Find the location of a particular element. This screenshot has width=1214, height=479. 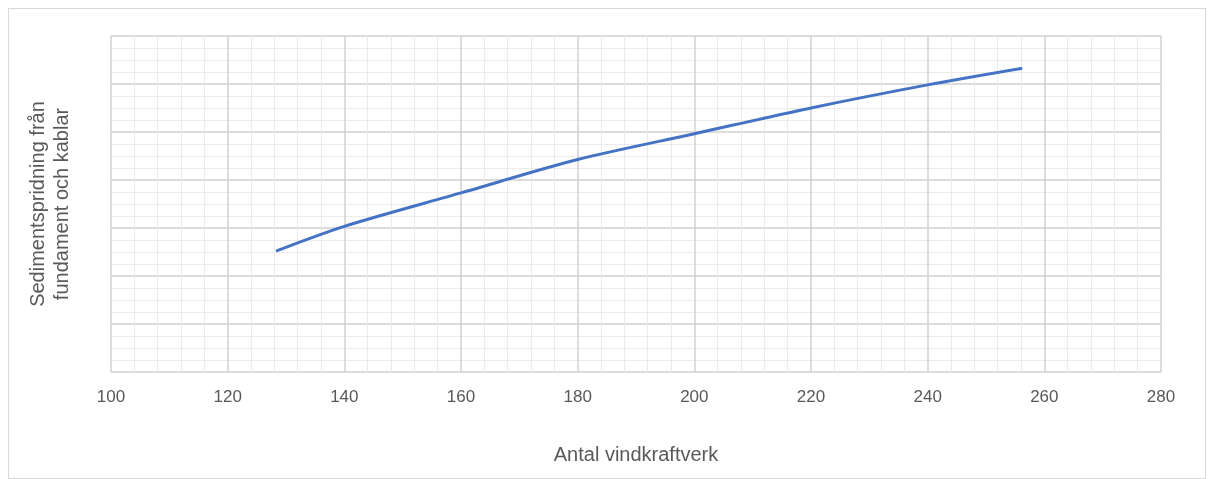

x-tick-label: 220 is located at coordinates (811, 396).